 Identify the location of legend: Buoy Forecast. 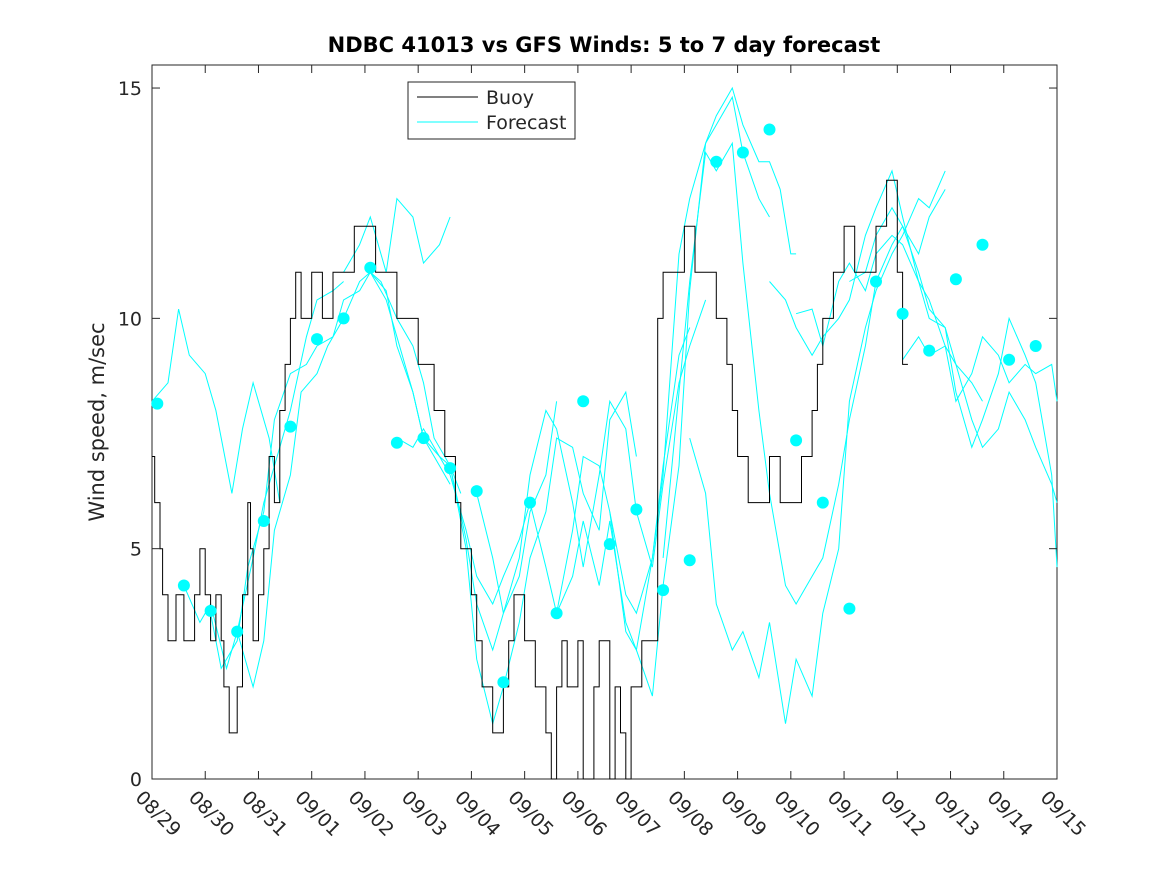
(491, 110).